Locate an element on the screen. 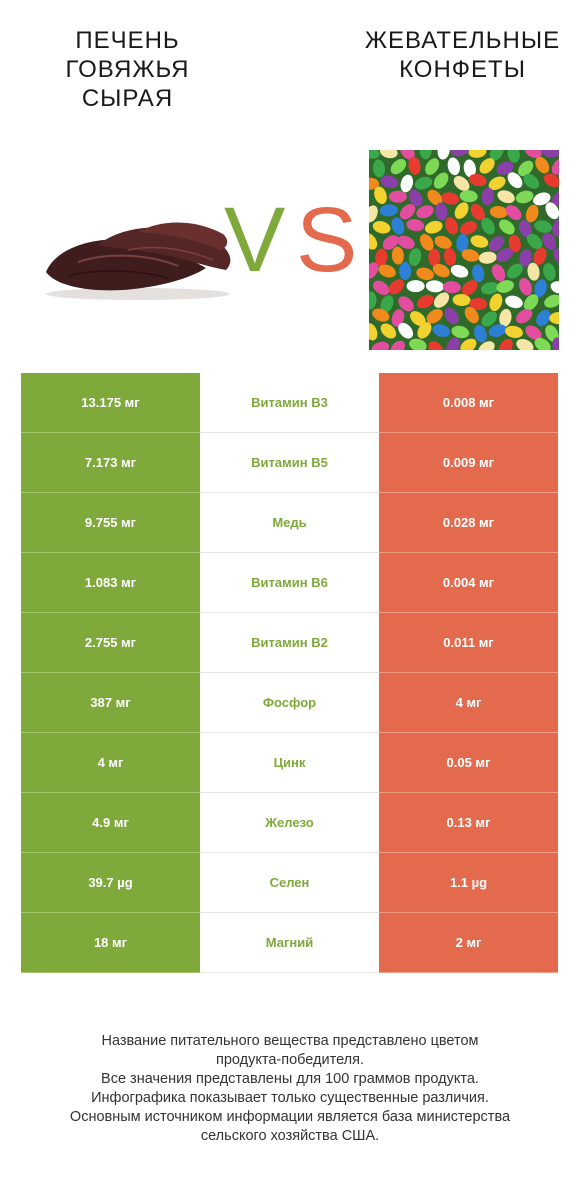 Image resolution: width=580 pixels, height=1204 pixels. table-row: 4 мг Цинк 0.05 мг is located at coordinates (289, 762).